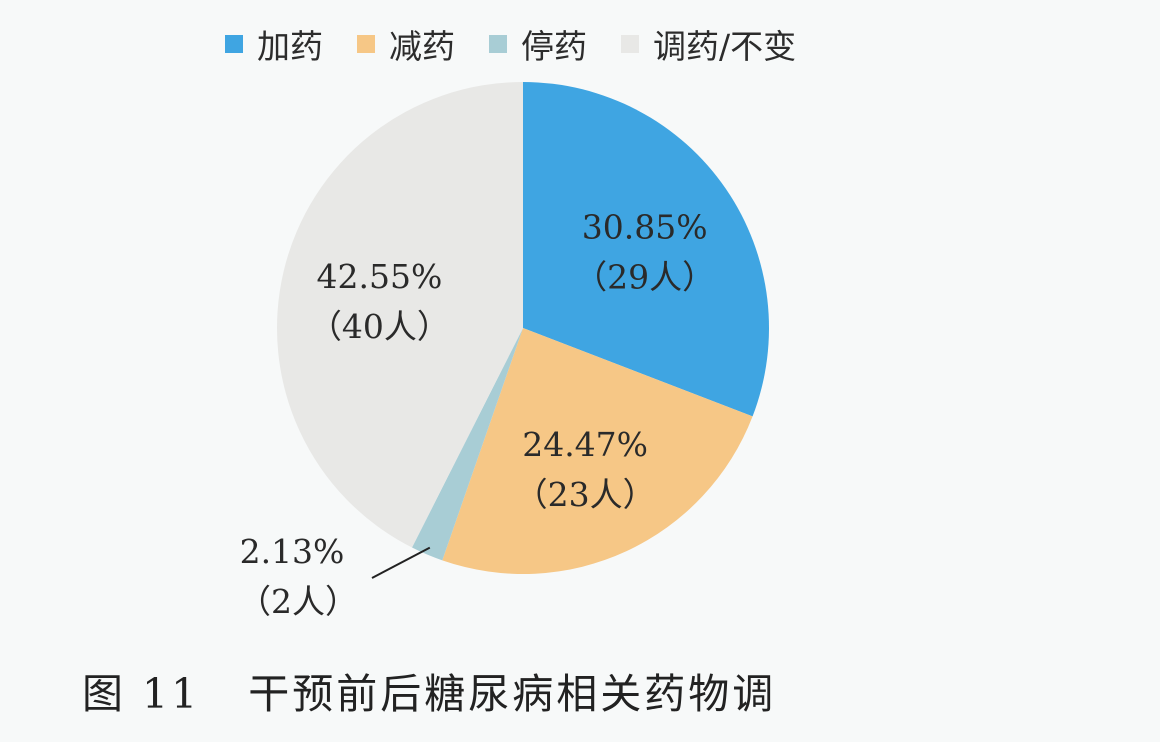 This screenshot has width=1160, height=742. I want to click on figure-caption: 图 11 干预前后糖尿病相关药物调, so click(429, 690).